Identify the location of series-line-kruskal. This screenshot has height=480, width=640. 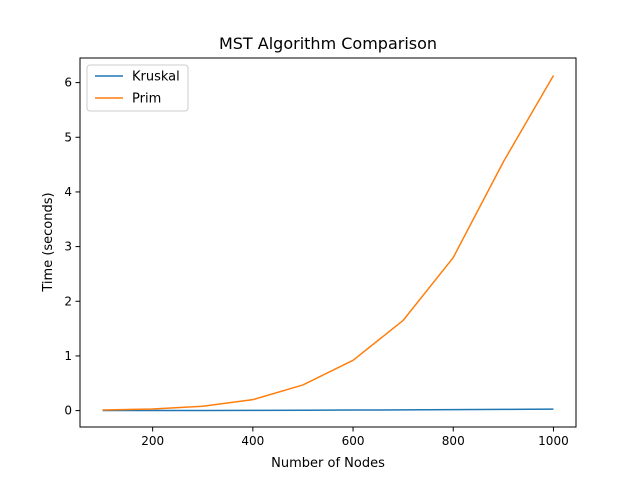
(328, 410).